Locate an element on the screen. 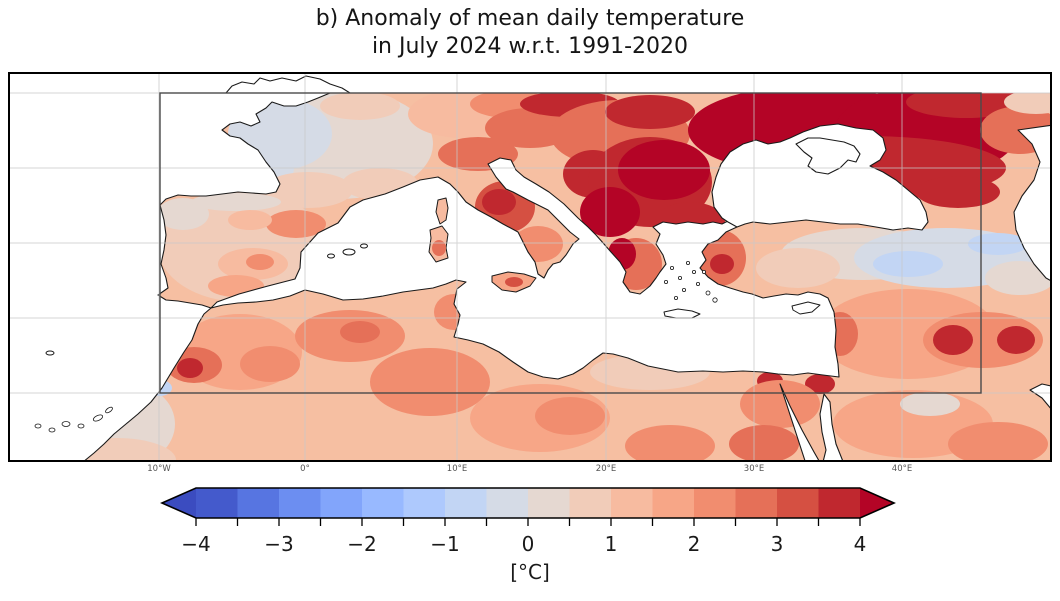 The image size is (1060, 601). island-sardinia-red-patch is located at coordinates (439, 248).